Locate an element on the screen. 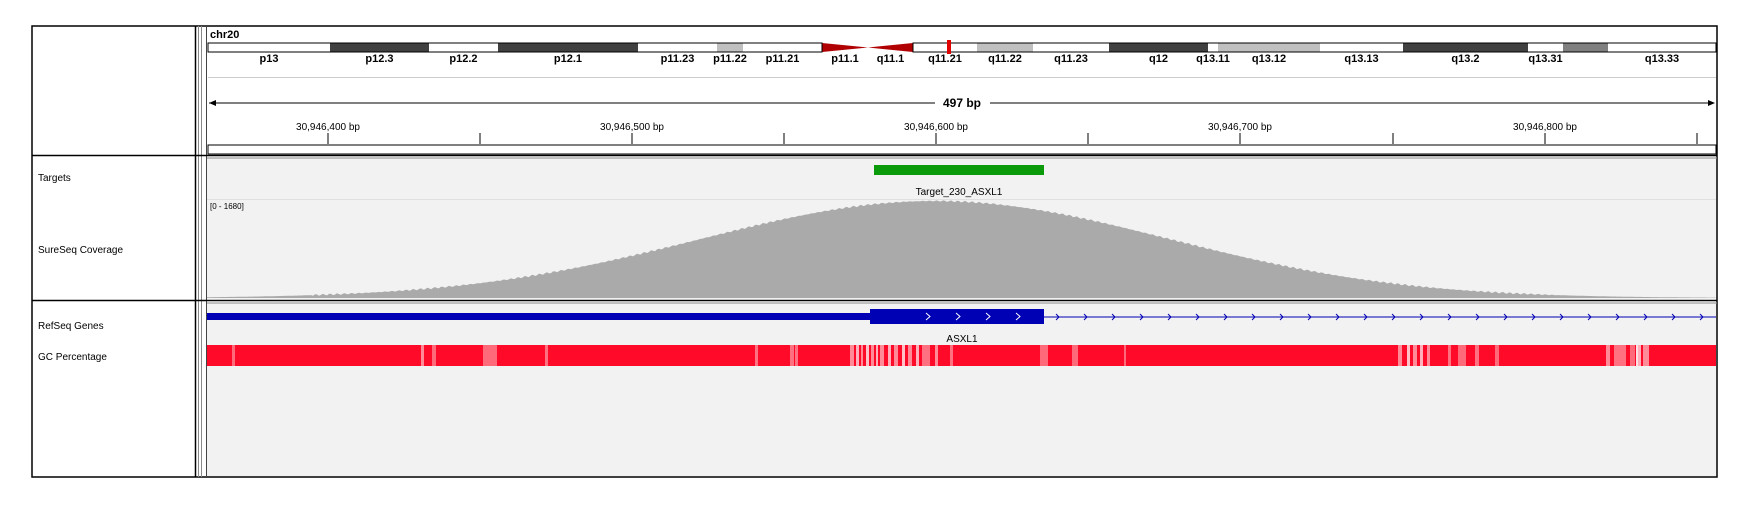 The height and width of the screenshot is (505, 1751). ideogram-band-label: q11.1 is located at coordinates (891, 59).